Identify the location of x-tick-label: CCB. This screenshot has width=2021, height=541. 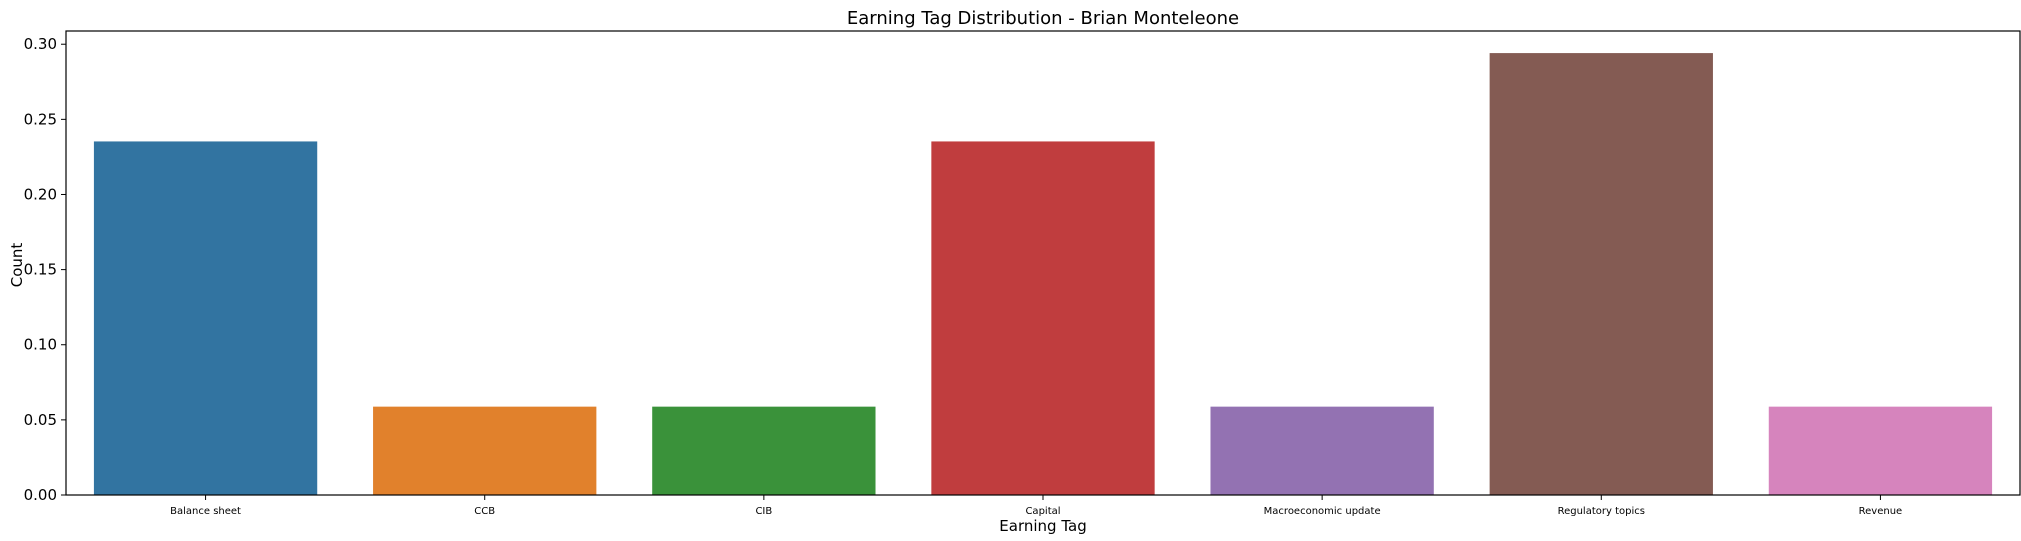
(484, 511).